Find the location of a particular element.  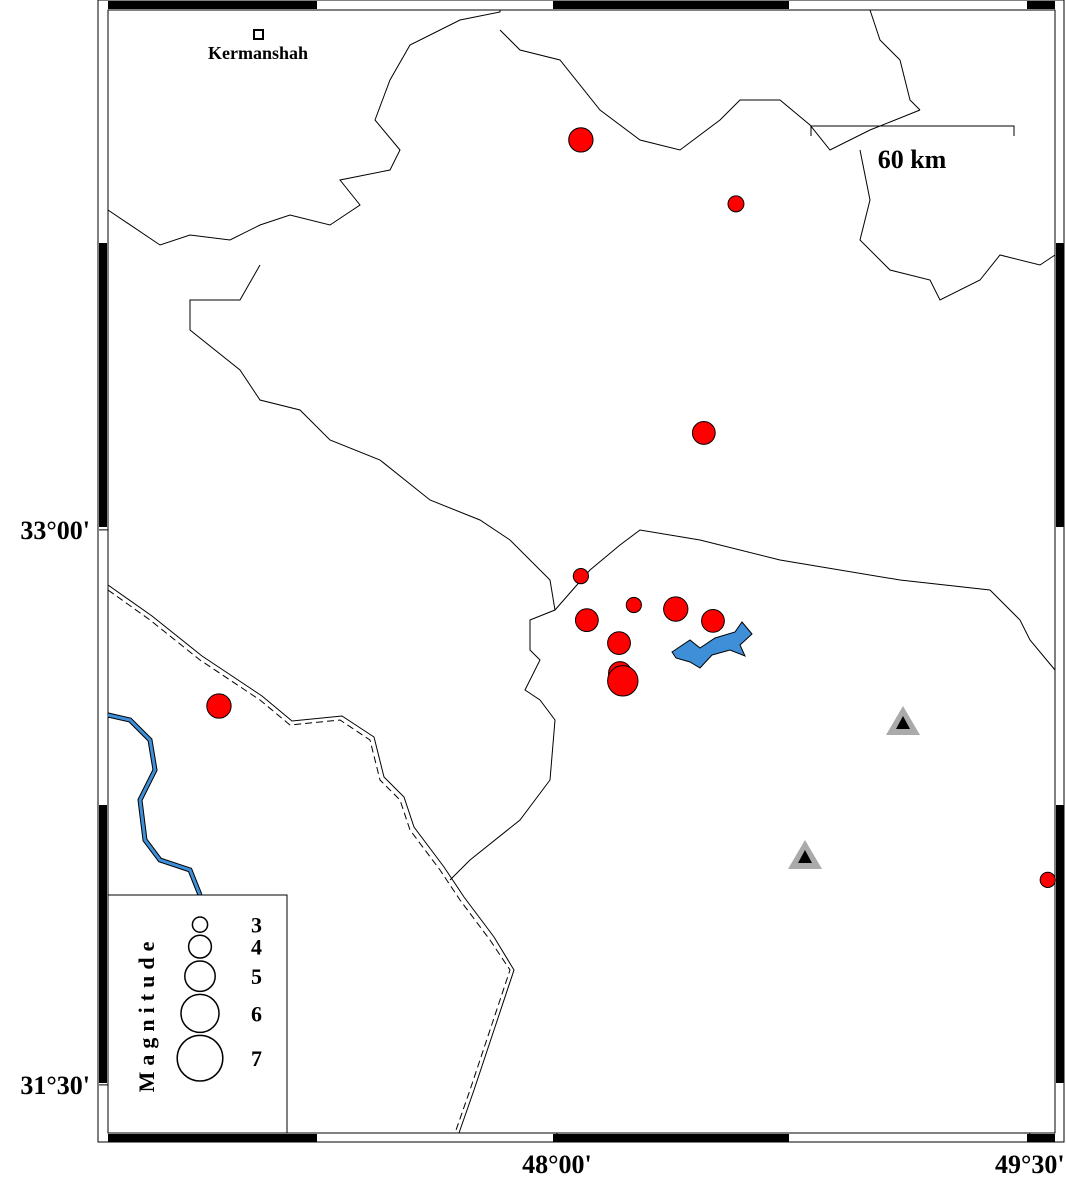

city-marker is located at coordinates (258, 34).